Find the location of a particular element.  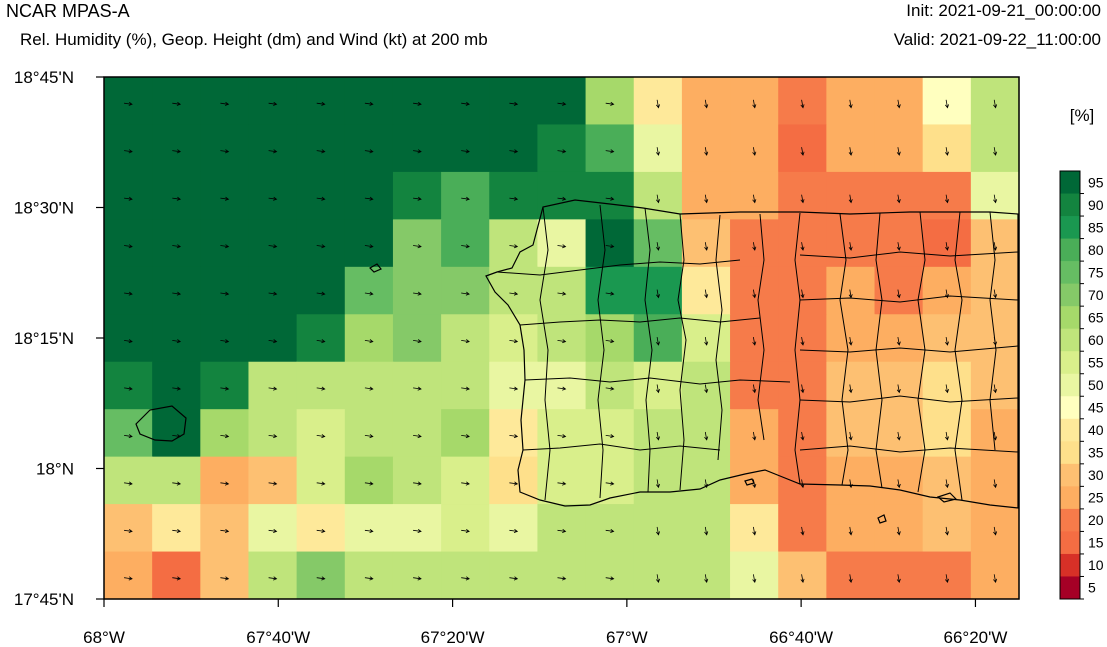

x-tick-label: 68°W is located at coordinates (104, 637).